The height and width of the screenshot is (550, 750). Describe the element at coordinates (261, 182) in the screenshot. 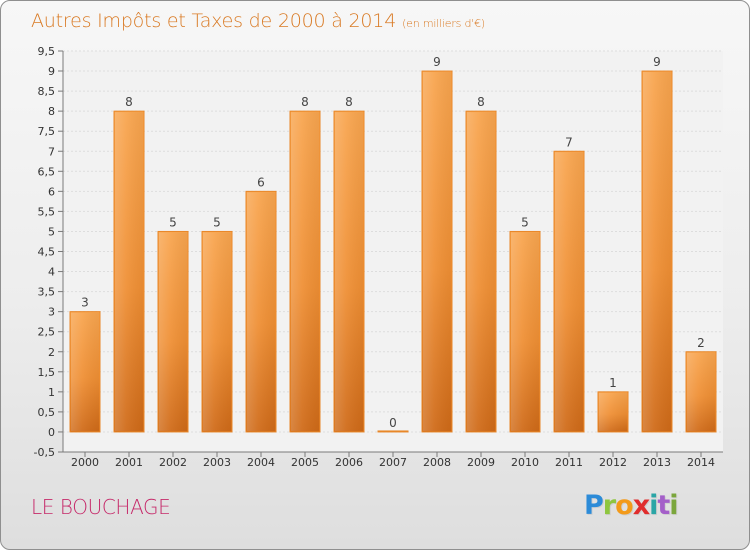

I see `value-label-2004: 6` at that location.